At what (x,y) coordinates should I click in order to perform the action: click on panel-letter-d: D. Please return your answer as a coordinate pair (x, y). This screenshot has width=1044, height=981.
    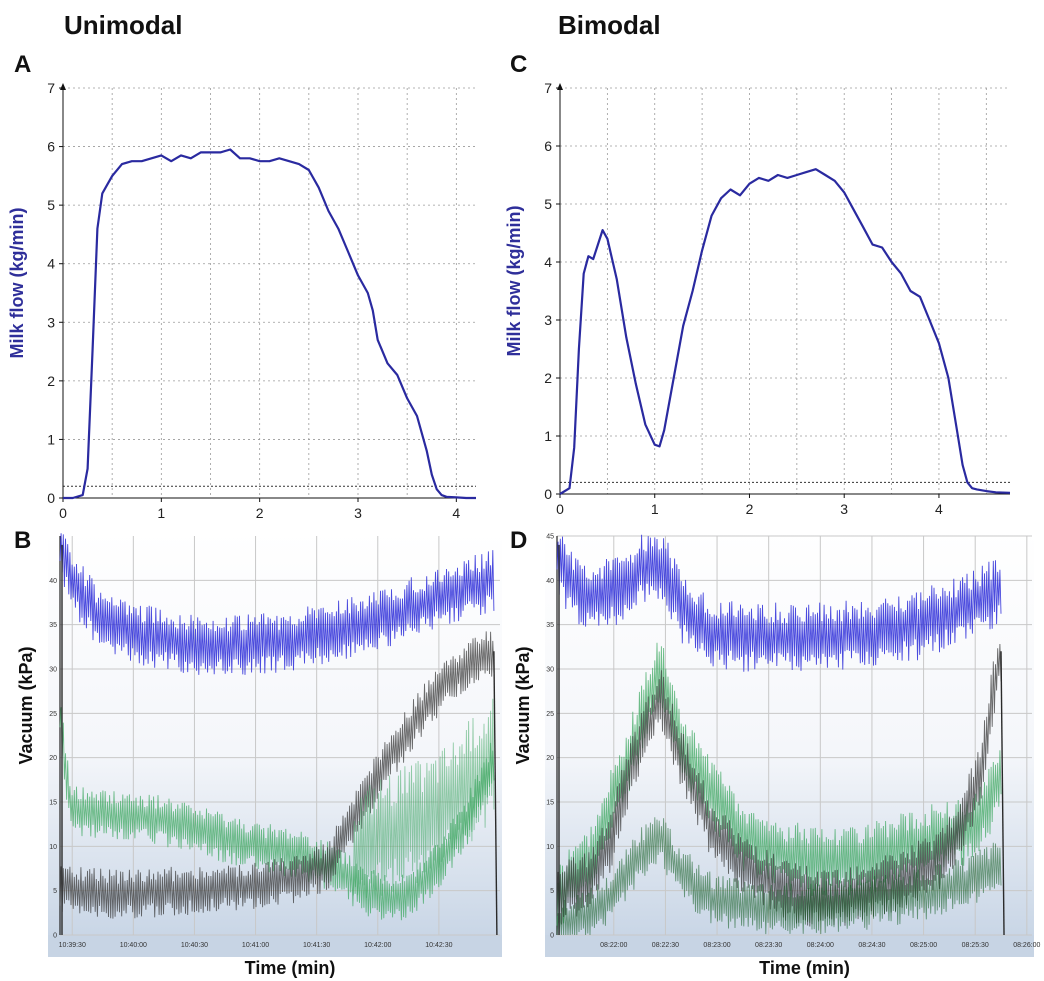
    Looking at the image, I should click on (518, 540).